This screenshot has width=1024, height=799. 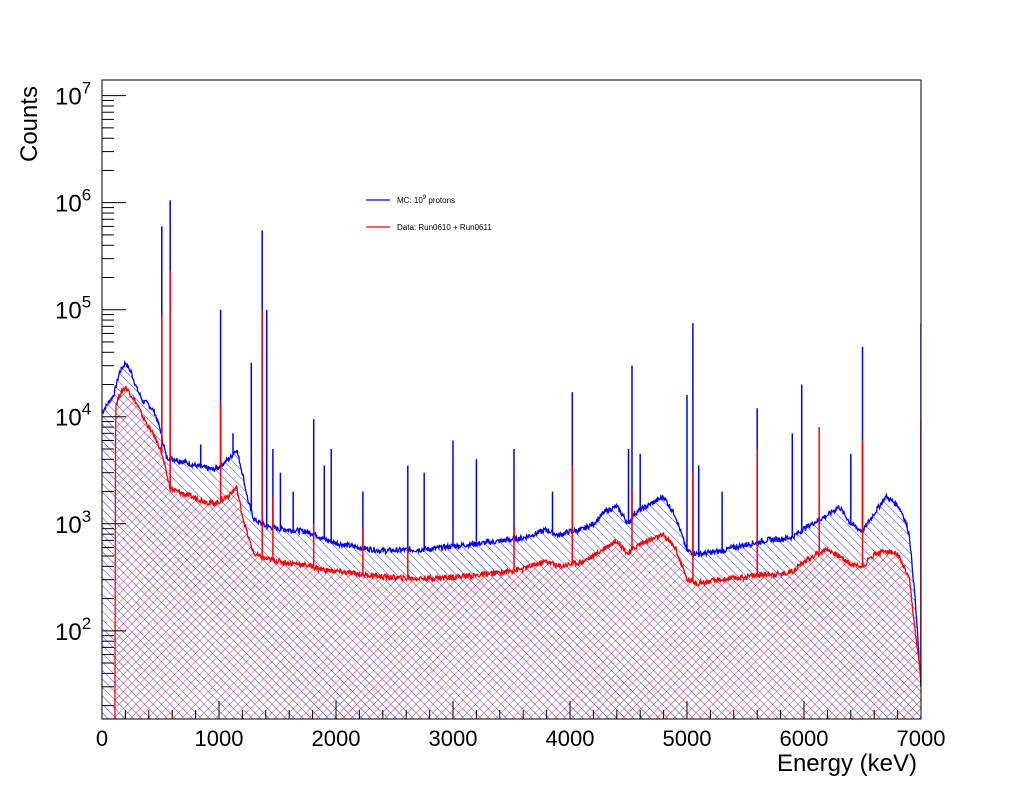 What do you see at coordinates (73, 202) in the screenshot?
I see `y-tick-label: 10⁶` at bounding box center [73, 202].